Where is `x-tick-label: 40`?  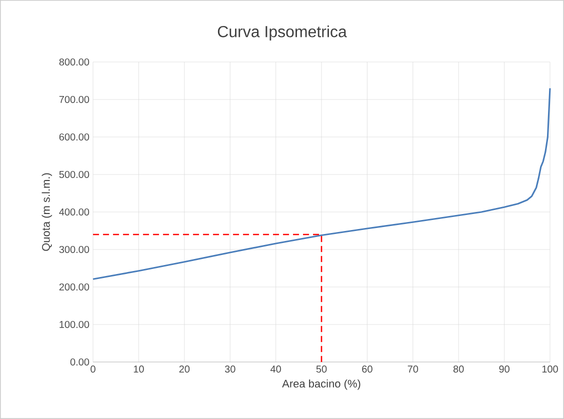
x-tick-label: 40 is located at coordinates (275, 369).